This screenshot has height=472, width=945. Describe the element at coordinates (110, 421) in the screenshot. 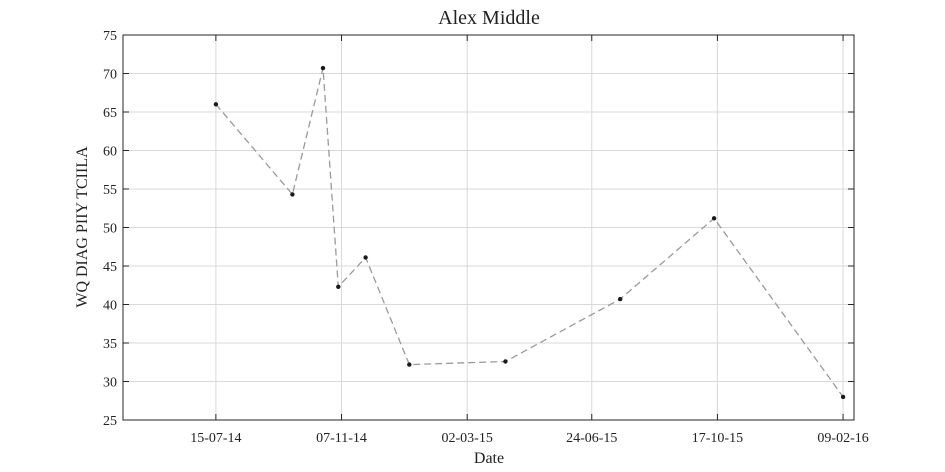

I see `y-tick-label: 25` at that location.